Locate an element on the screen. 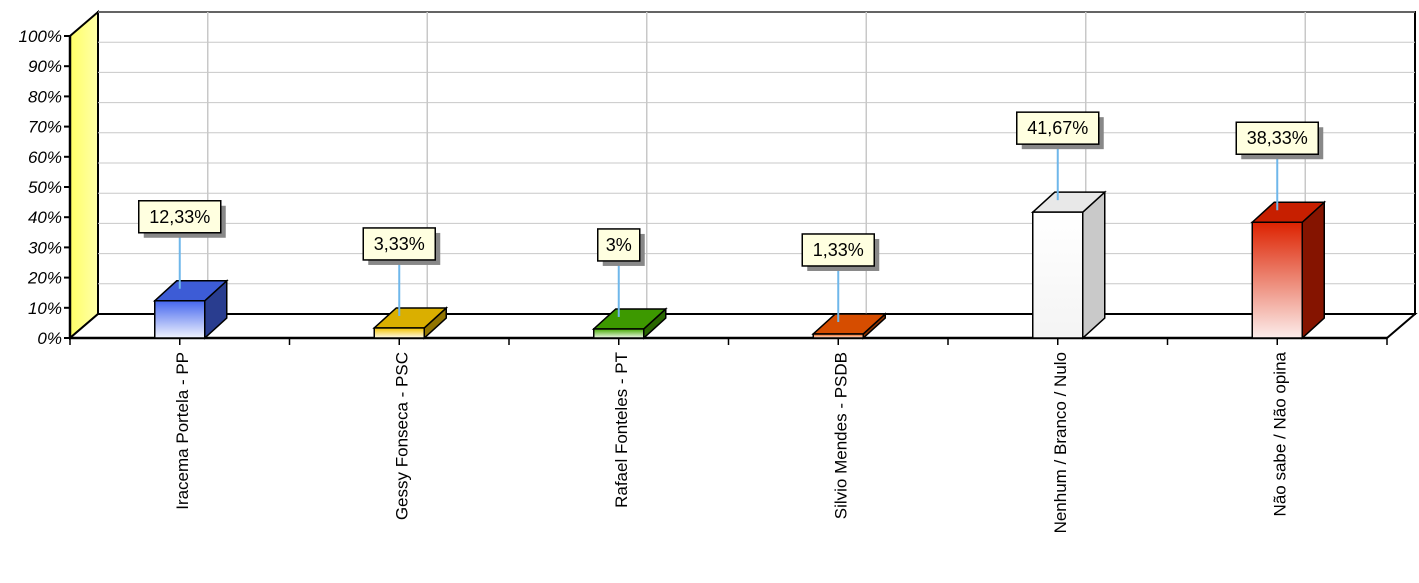  y-tick-label: 40% is located at coordinates (45, 217).